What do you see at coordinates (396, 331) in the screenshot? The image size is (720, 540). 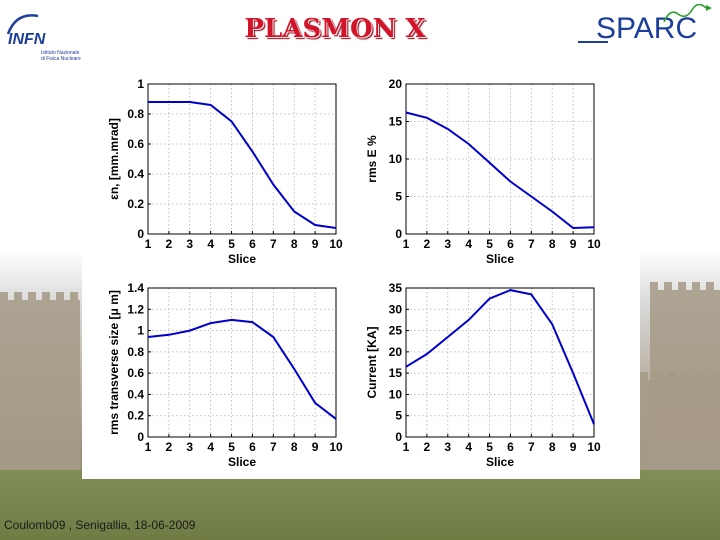 I see `y-tick-label: 25` at bounding box center [396, 331].